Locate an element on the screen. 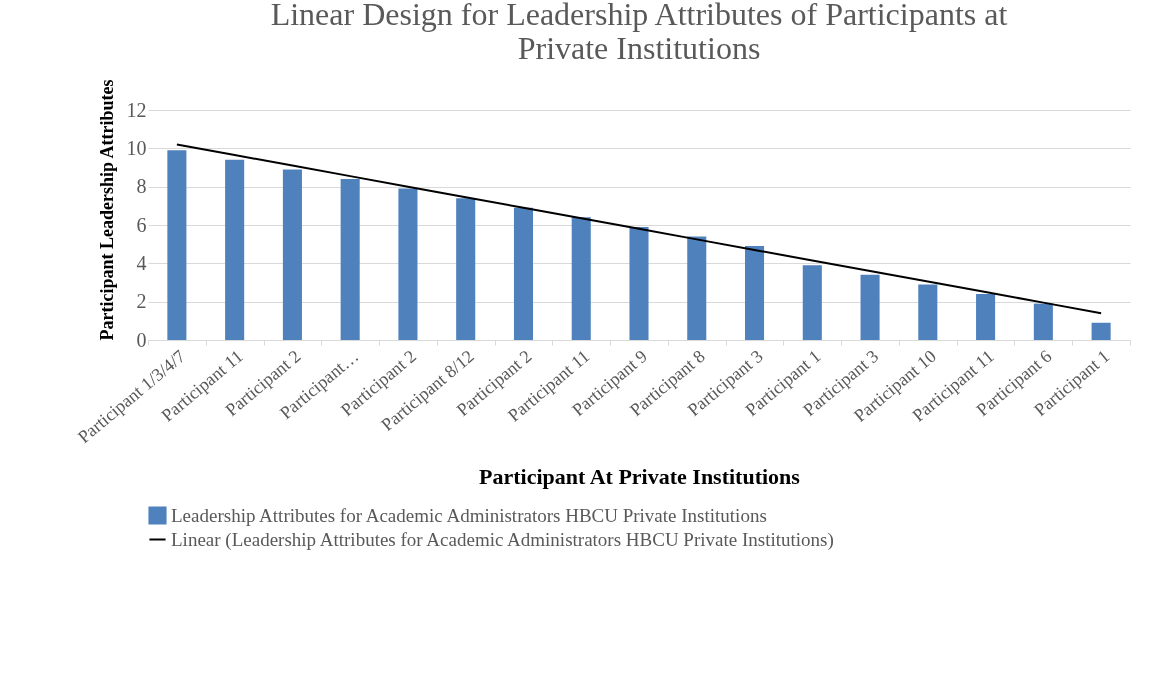 This screenshot has height=675, width=1149. y-tick-label: 2 is located at coordinates (141, 301).